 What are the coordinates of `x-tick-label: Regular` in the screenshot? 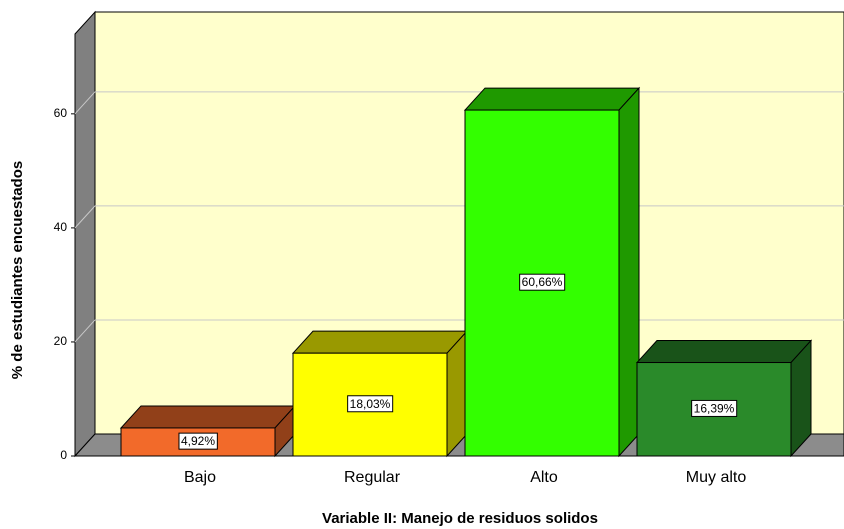 It's located at (372, 477).